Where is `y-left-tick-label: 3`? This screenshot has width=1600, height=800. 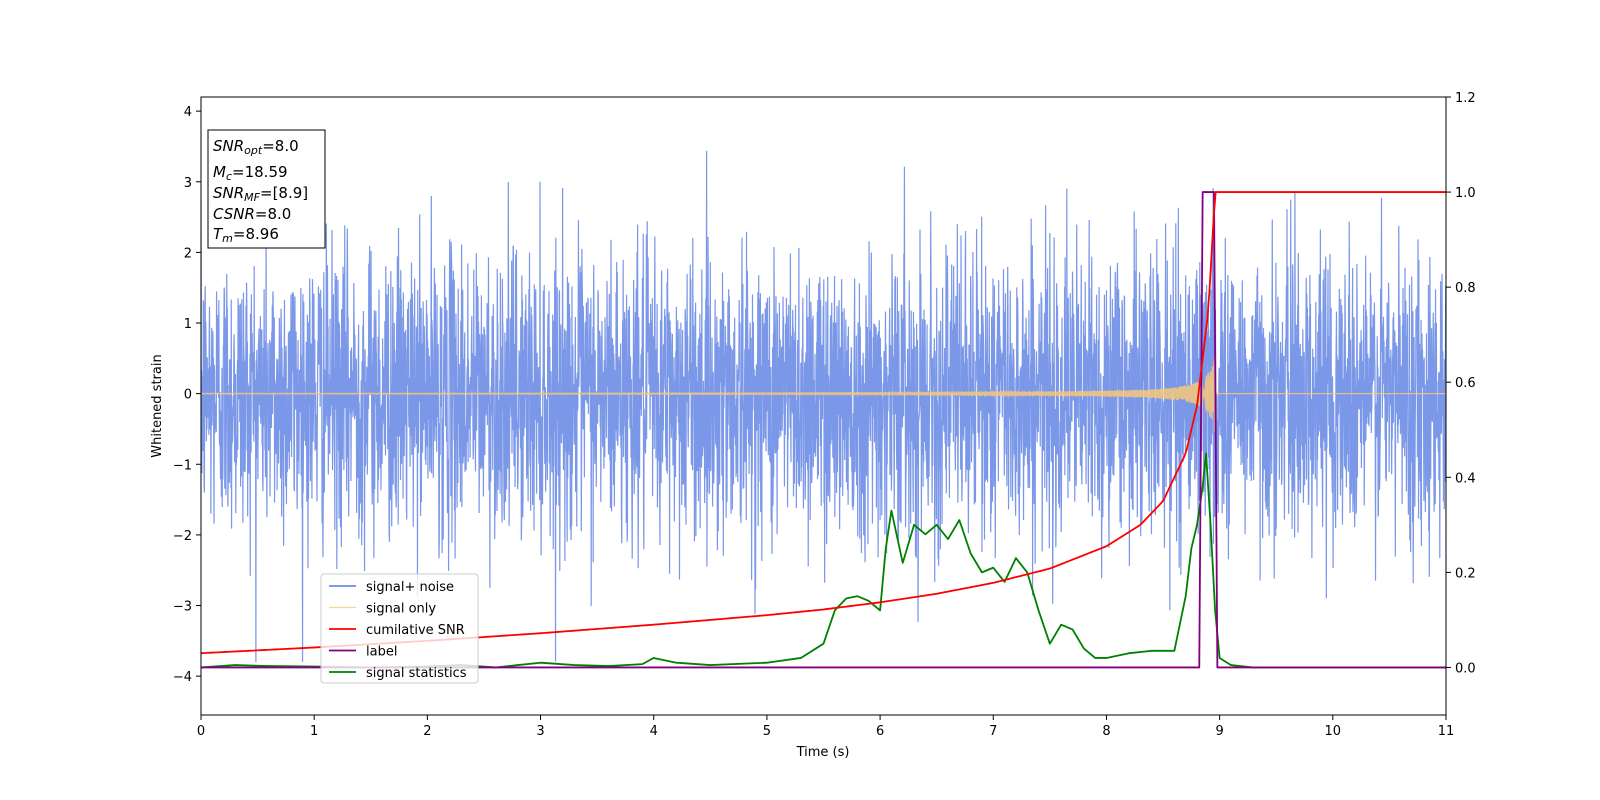
y-left-tick-label: 3 is located at coordinates (188, 183).